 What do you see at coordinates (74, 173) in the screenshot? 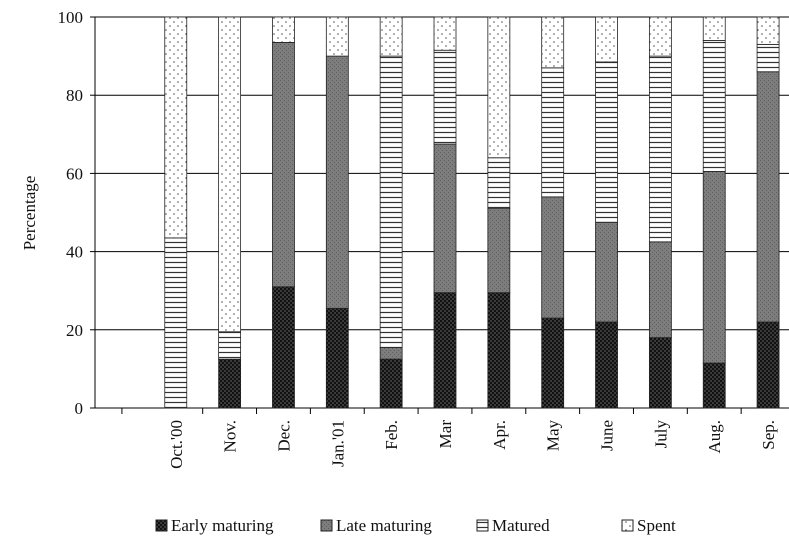
I see `y-tick-label: 60` at bounding box center [74, 173].